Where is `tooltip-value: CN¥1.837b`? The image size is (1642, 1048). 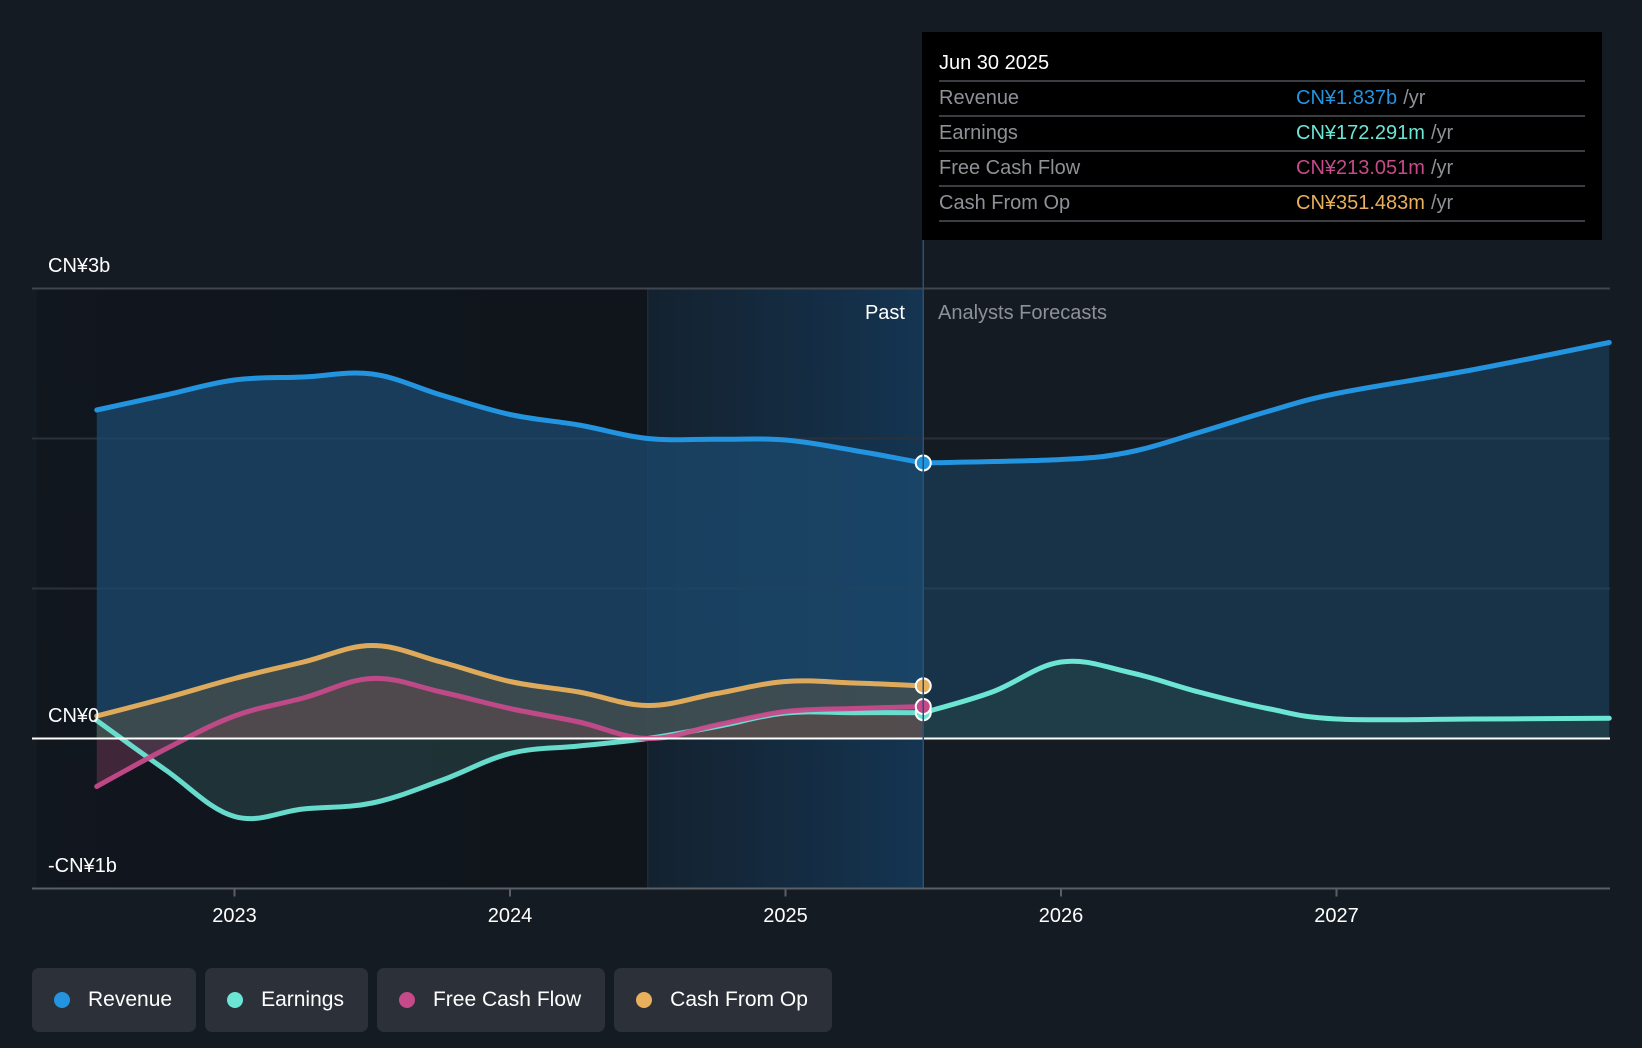 tooltip-value: CN¥1.837b is located at coordinates (1347, 98).